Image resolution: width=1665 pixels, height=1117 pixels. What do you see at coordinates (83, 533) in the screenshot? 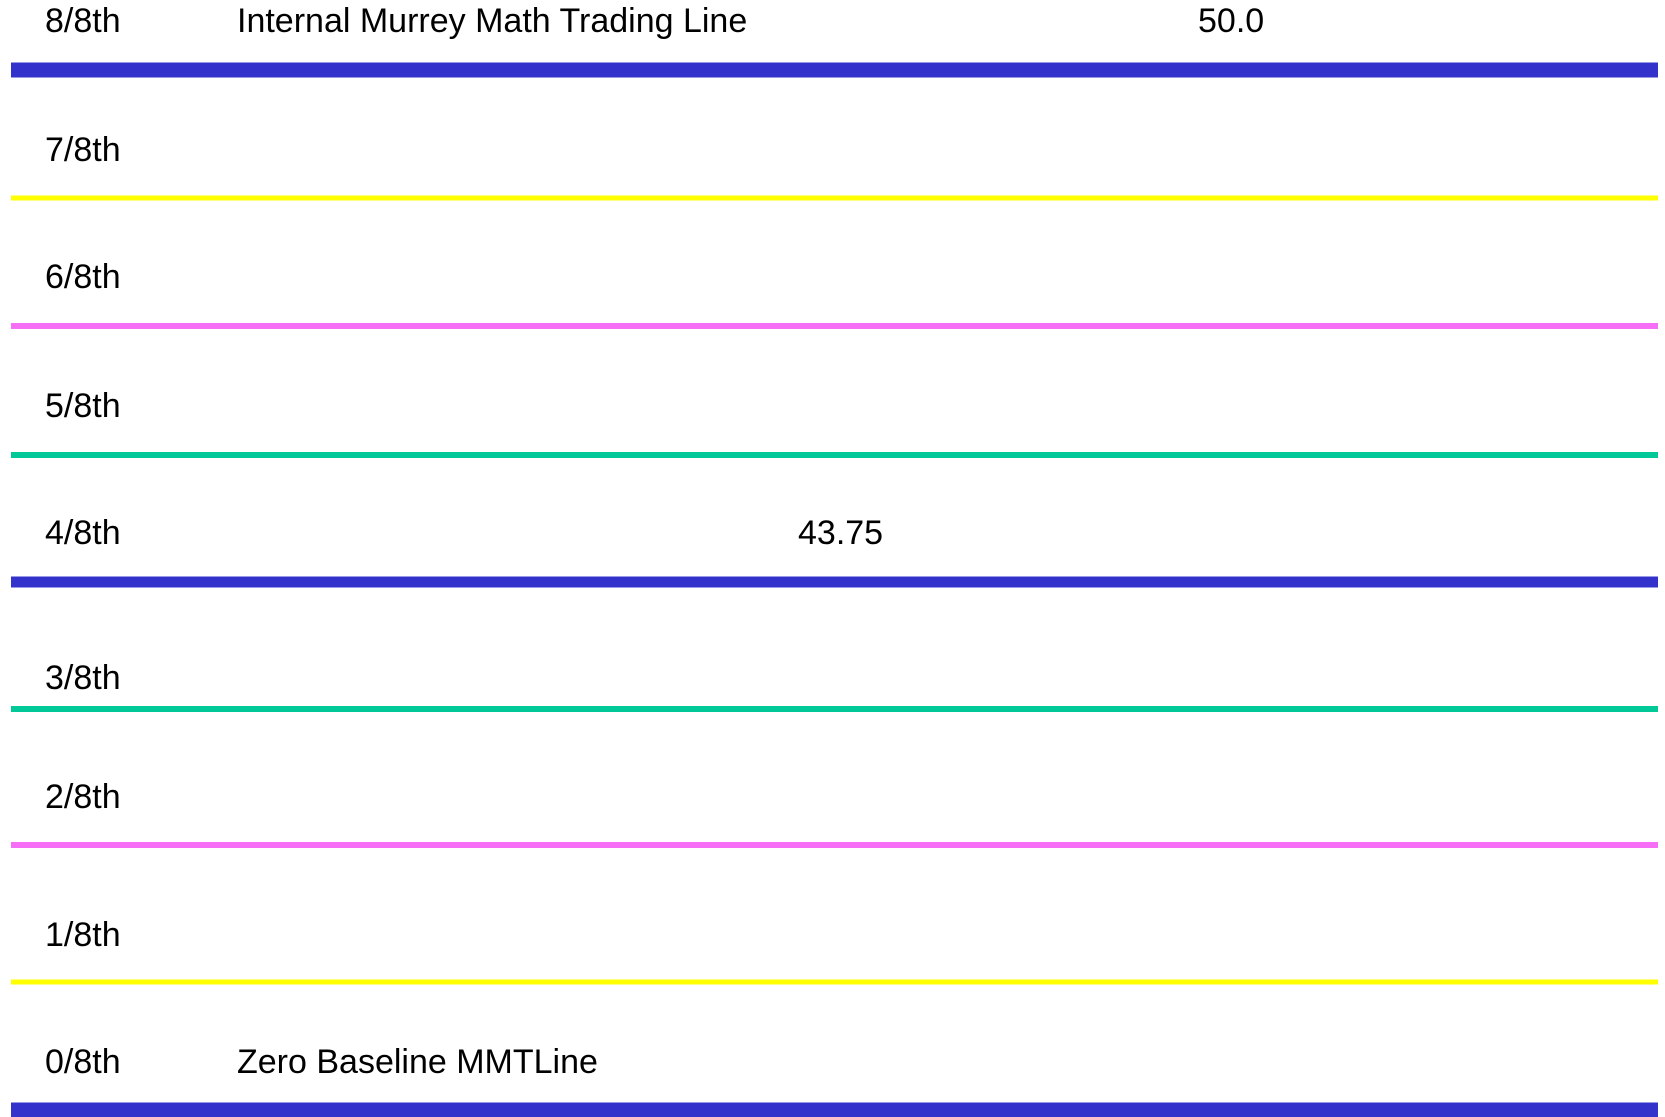
I see `level-label: 4/8th` at bounding box center [83, 533].